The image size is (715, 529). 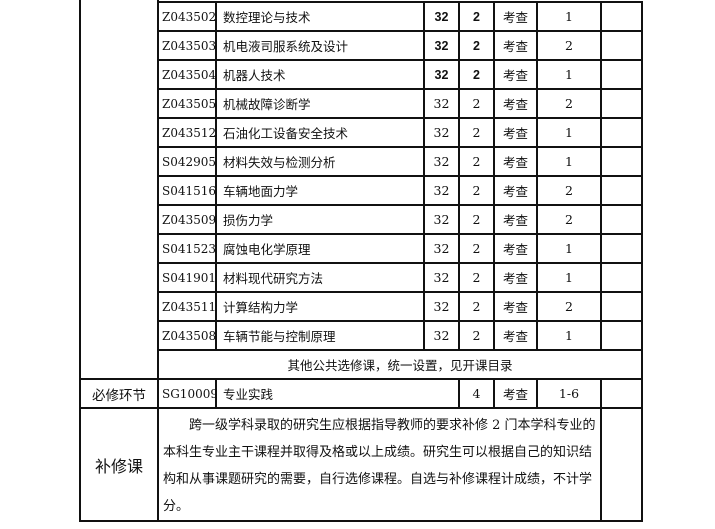 I want to click on course-row: Z043505 机械故障诊断学 32 2 考查 2, so click(x=362, y=103).